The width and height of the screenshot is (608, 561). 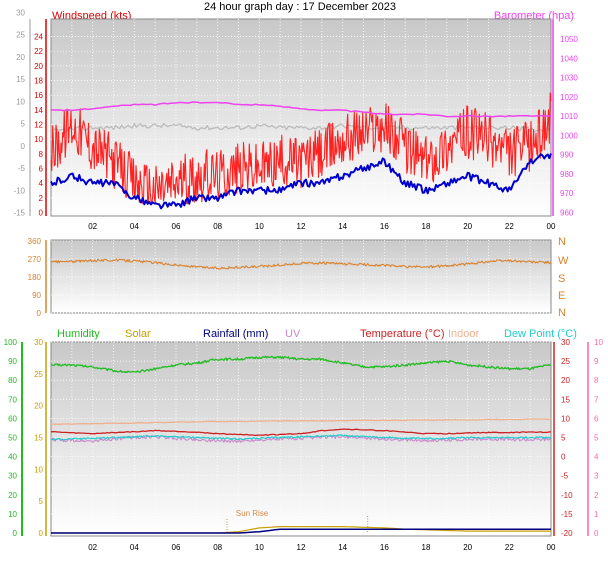 What do you see at coordinates (509, 547) in the screenshot?
I see `temp-x-tick-22: 22` at bounding box center [509, 547].